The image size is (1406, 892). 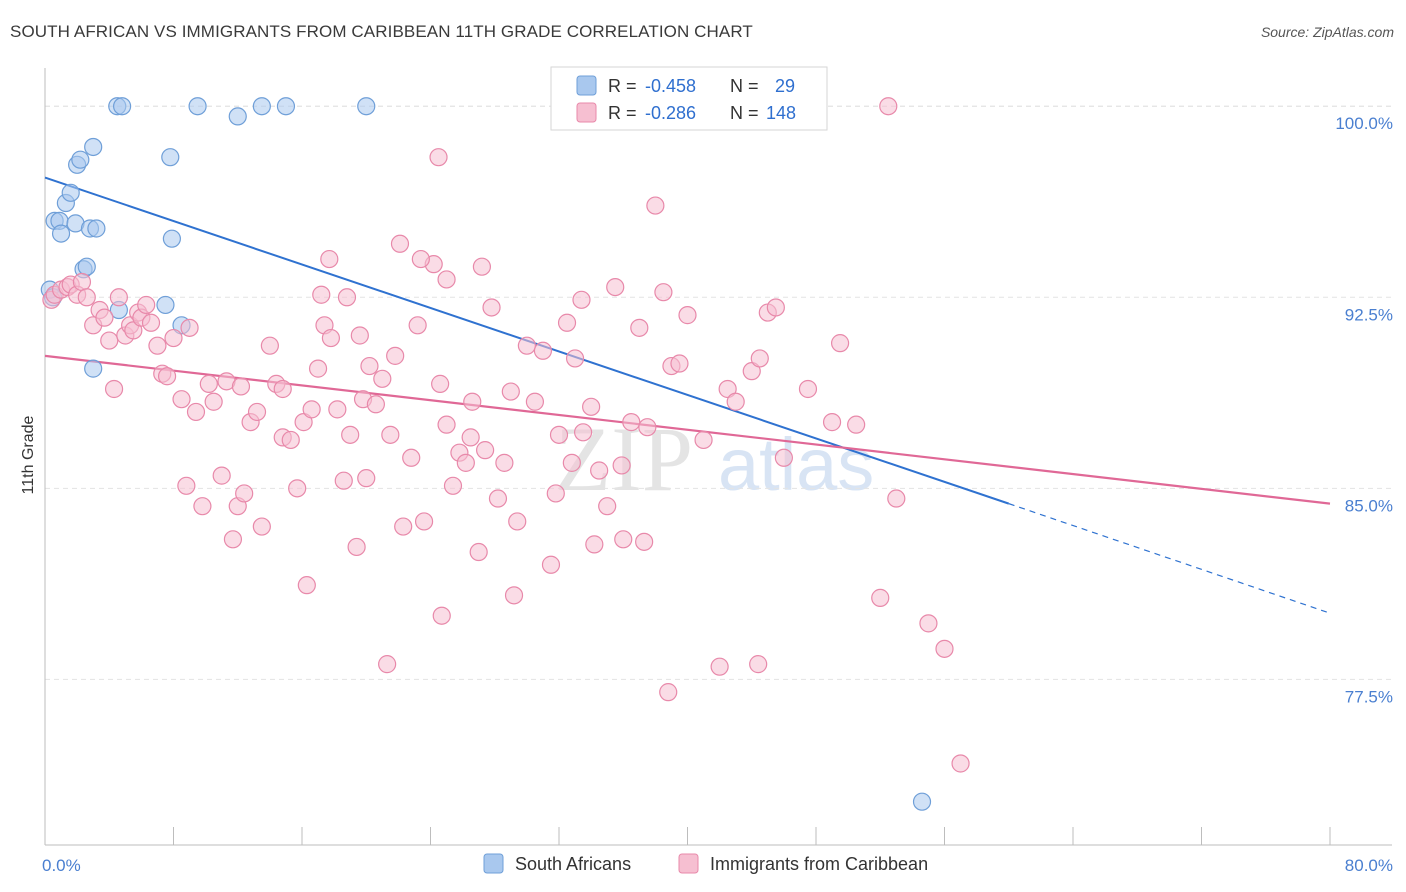 I want to click on stats-legend-swatch-caribbean, so click(x=586, y=112).